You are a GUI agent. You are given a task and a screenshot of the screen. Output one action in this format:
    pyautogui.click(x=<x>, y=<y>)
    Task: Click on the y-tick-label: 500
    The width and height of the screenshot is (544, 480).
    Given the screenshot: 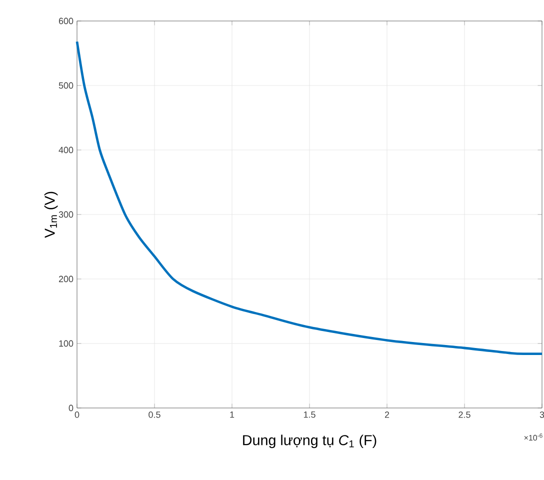 What is the action you would take?
    pyautogui.click(x=66, y=85)
    